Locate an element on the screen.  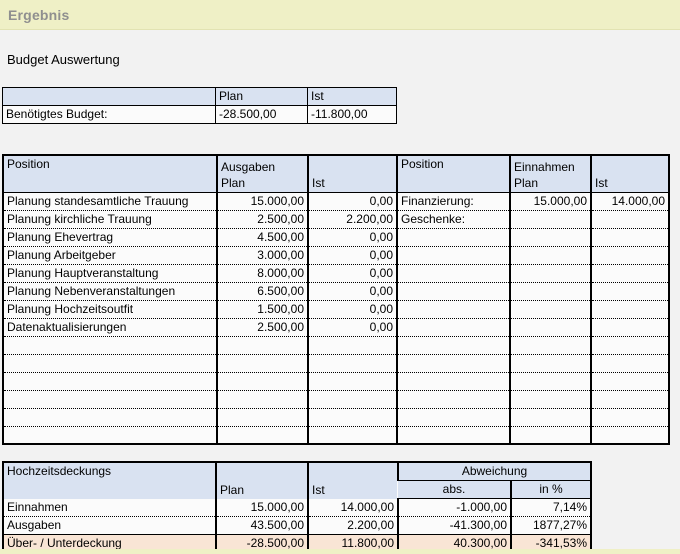
coverage-header-row-1: Hochzeitsdeckungs Plan Ist Abweichung is located at coordinates (297, 480).